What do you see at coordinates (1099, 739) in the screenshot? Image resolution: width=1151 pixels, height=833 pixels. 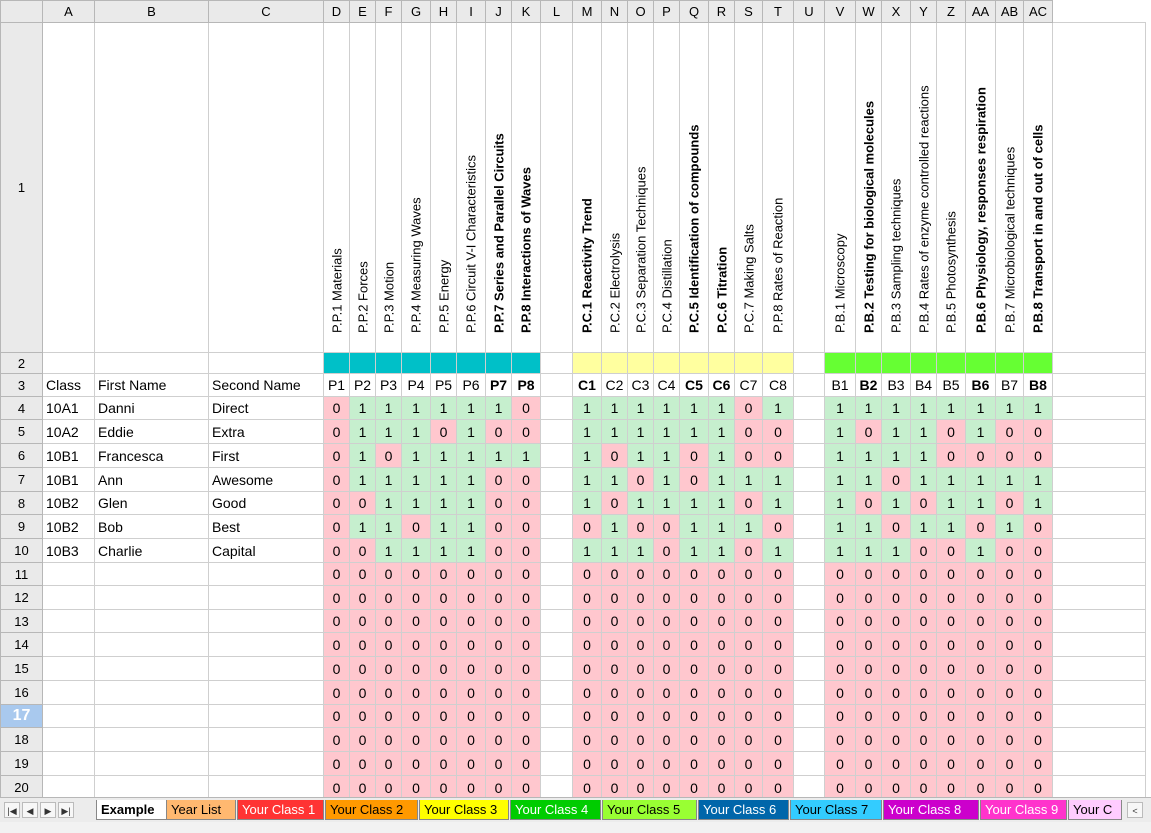 I see `cell-pad` at bounding box center [1099, 739].